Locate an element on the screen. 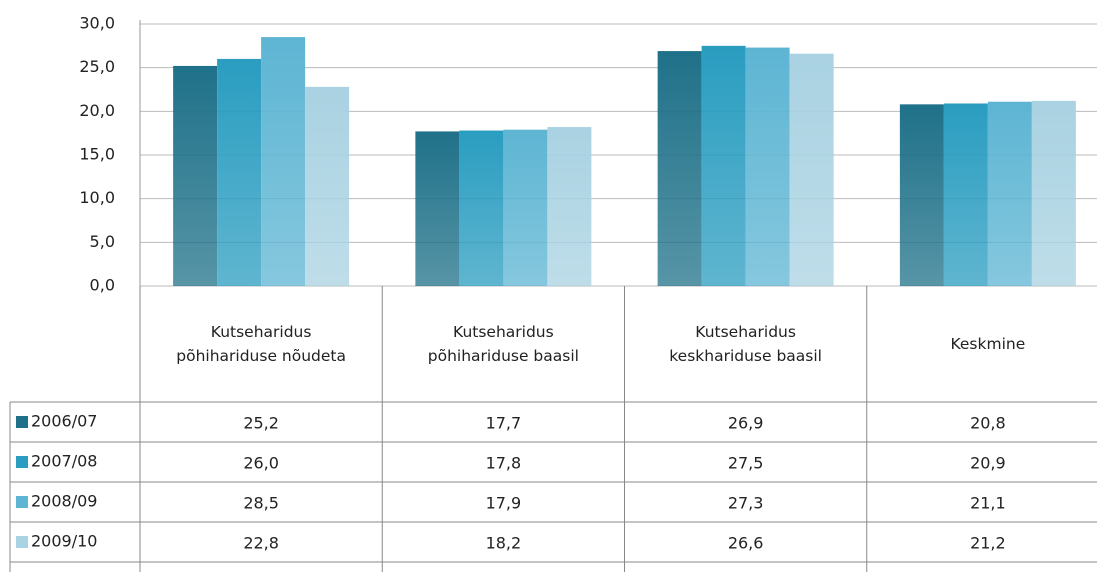  table-value: 21,2 is located at coordinates (988, 543).